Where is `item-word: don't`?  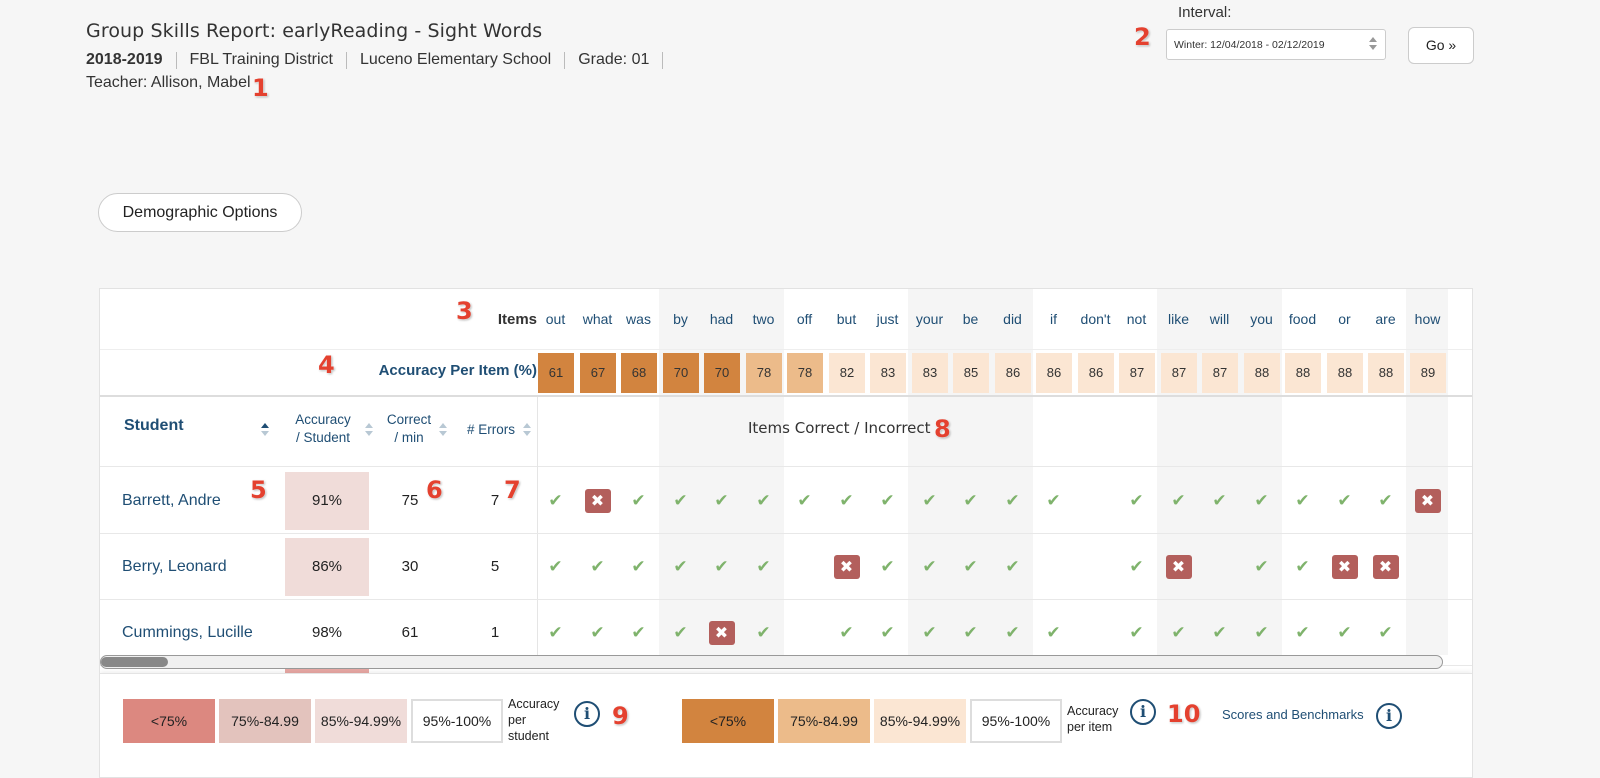
item-word: don't is located at coordinates (1095, 319).